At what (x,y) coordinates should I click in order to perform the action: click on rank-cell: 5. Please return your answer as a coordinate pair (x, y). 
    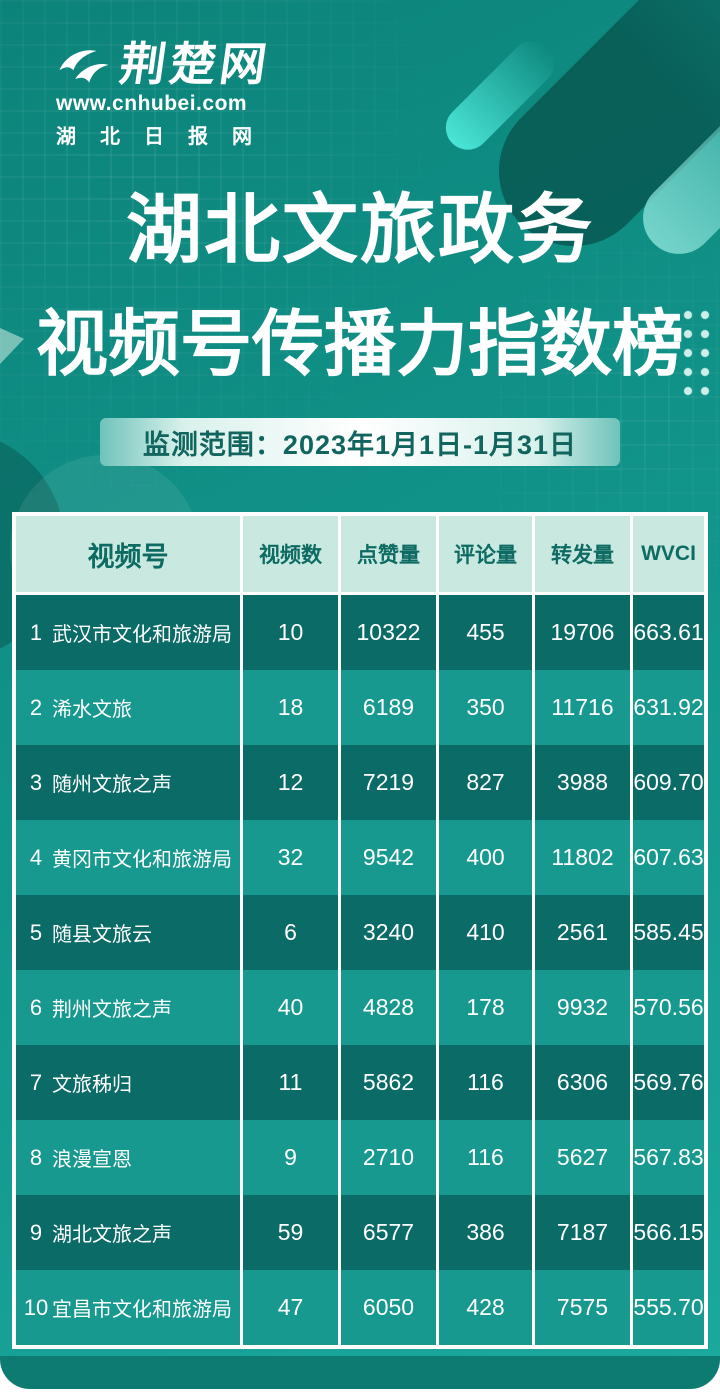
    Looking at the image, I should click on (36, 932).